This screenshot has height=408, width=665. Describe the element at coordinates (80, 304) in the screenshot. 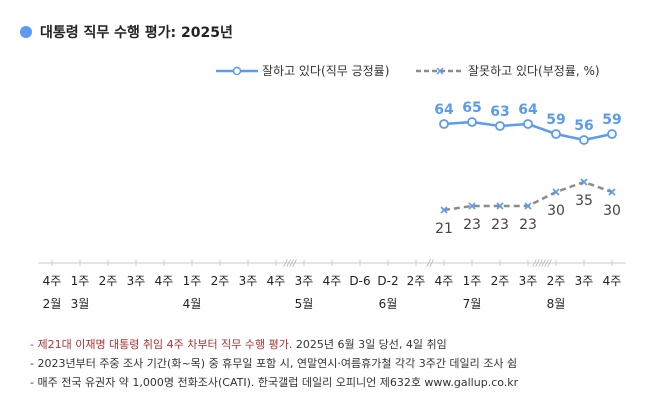

I see `month-label: 3월` at that location.